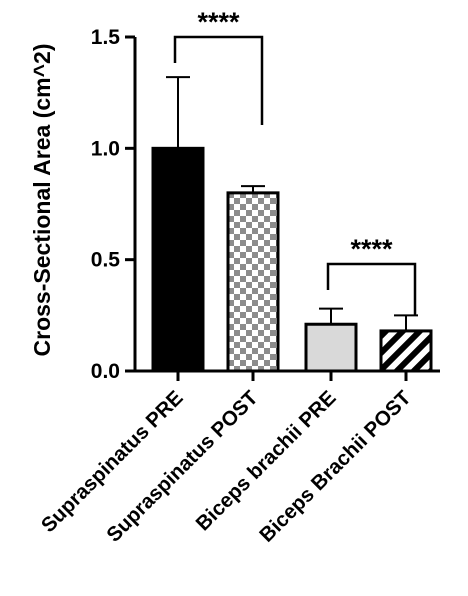 Image resolution: width=468 pixels, height=596 pixels. What do you see at coordinates (105, 371) in the screenshot?
I see `y-tick-label: 0.0` at bounding box center [105, 371].